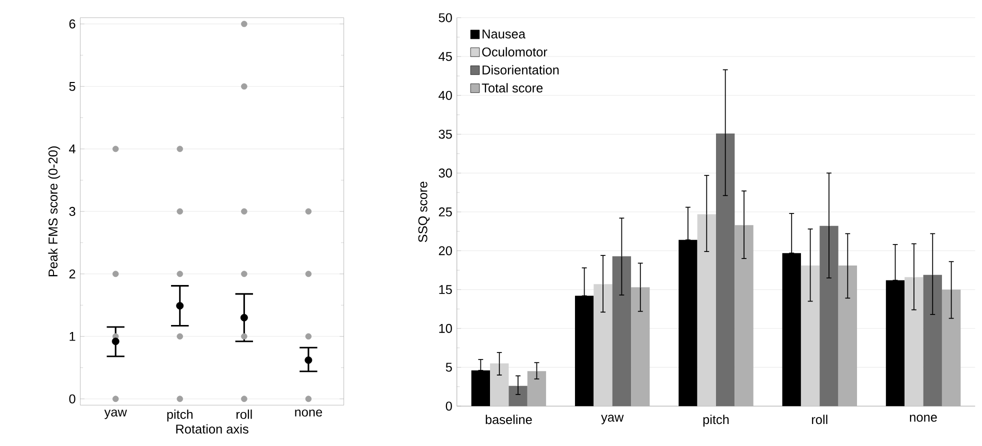 This screenshot has width=982, height=446. Describe the element at coordinates (445, 134) in the screenshot. I see `y-tick-label: 35` at that location.